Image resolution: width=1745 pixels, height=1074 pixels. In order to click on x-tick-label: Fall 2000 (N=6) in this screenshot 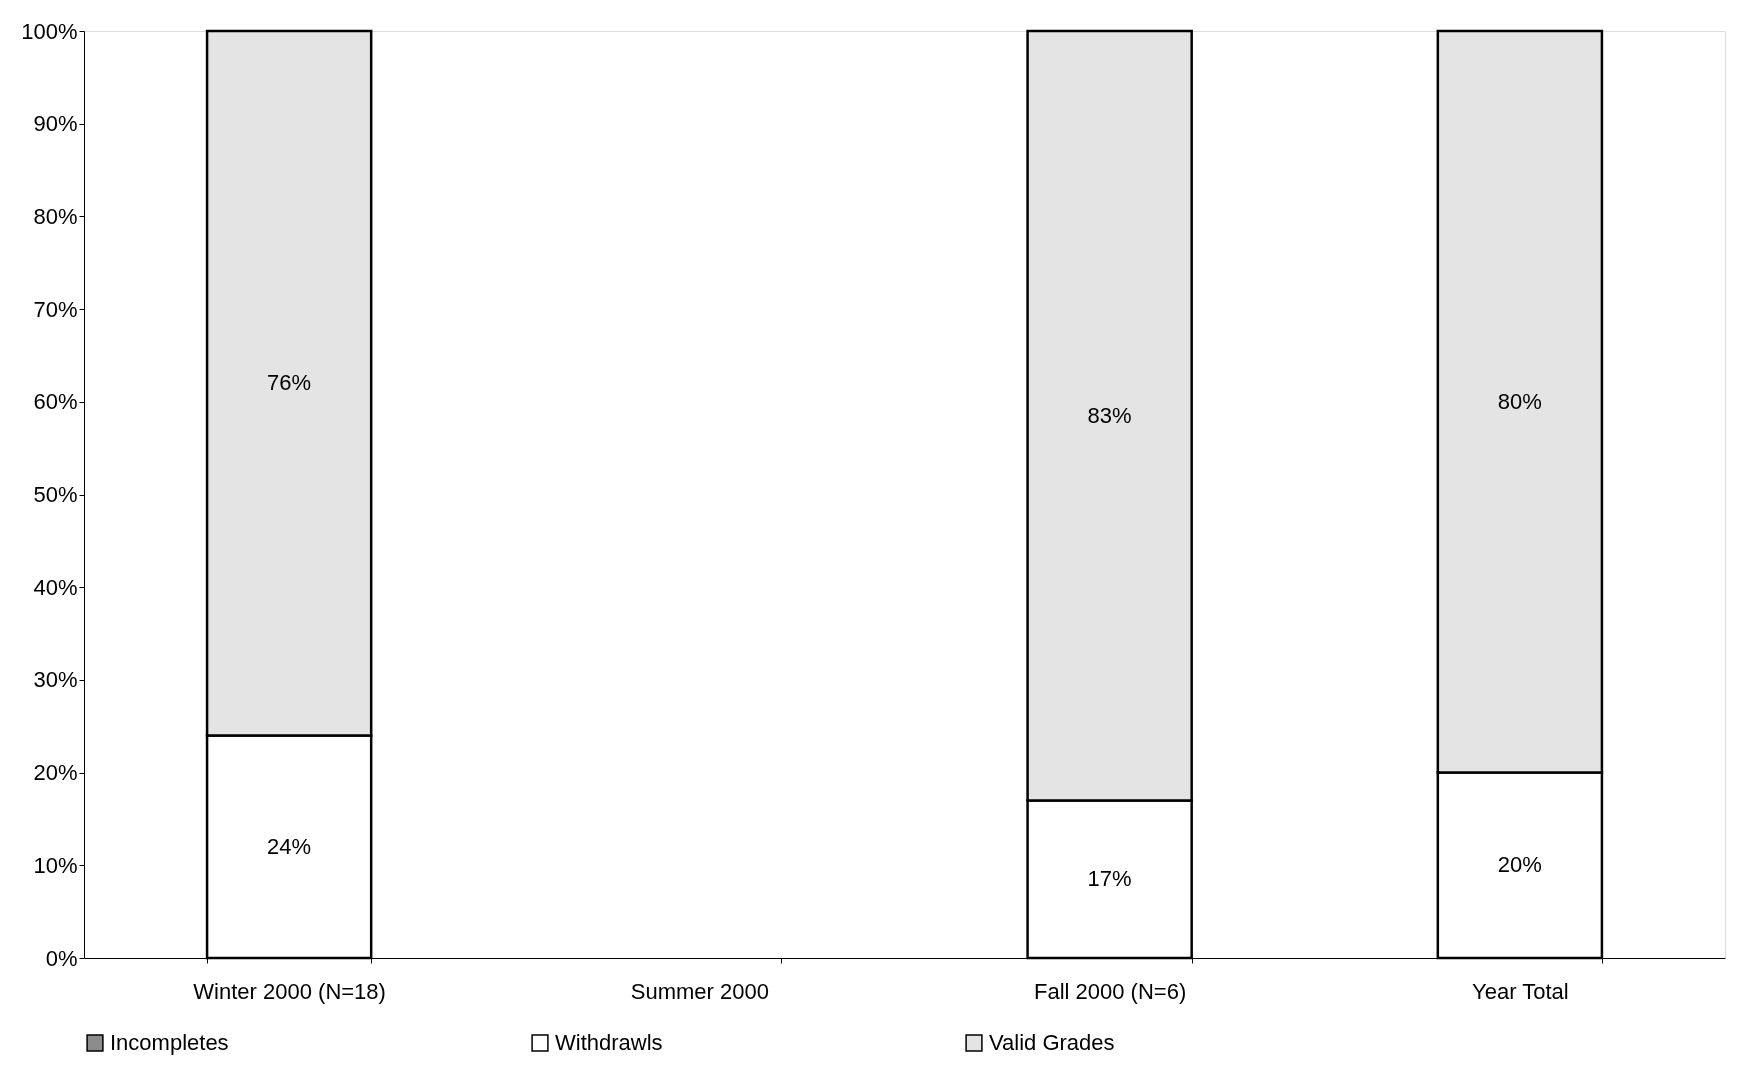, I will do `click(1110, 991)`.